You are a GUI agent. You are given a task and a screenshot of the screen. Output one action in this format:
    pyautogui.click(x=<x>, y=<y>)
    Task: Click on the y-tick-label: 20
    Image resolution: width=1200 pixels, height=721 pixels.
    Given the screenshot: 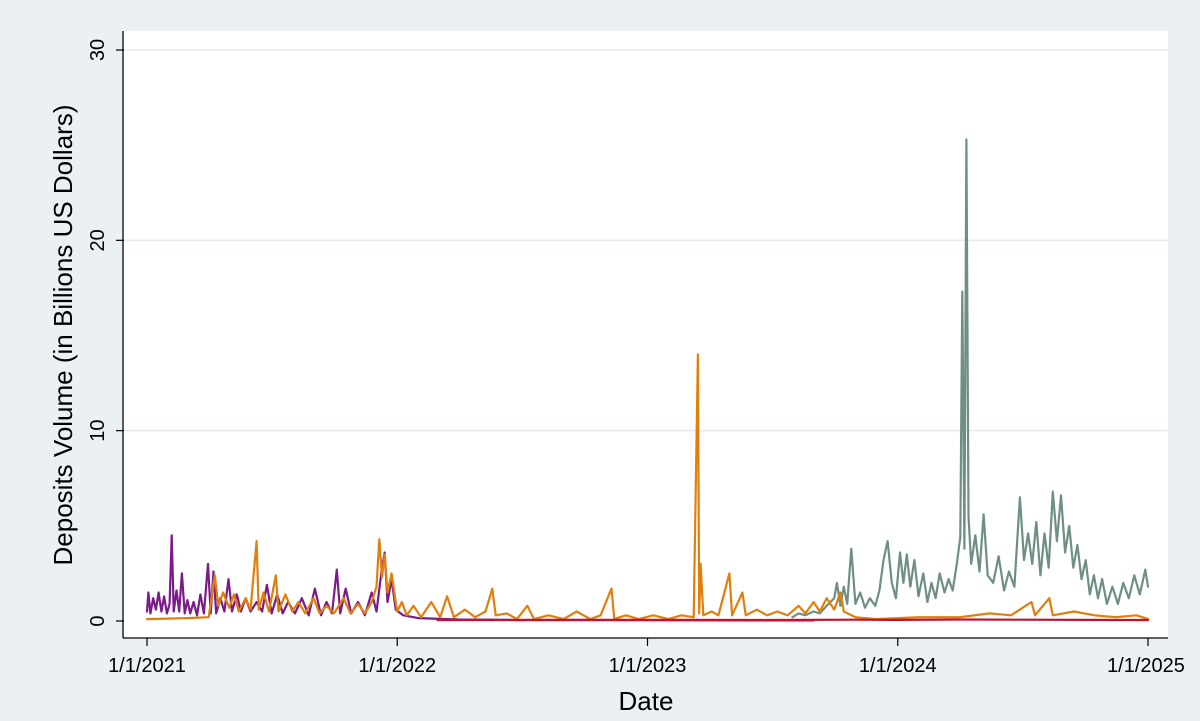 What is the action you would take?
    pyautogui.click(x=98, y=240)
    